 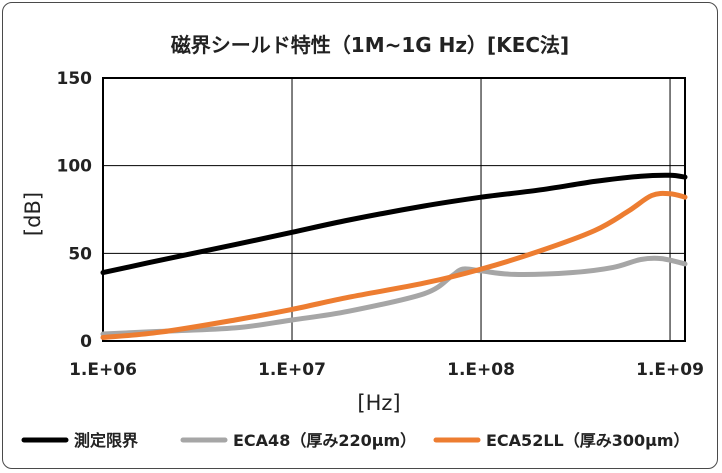 I want to click on legend-label-3: ECA52LL（厚み300μm）, so click(x=588, y=440).